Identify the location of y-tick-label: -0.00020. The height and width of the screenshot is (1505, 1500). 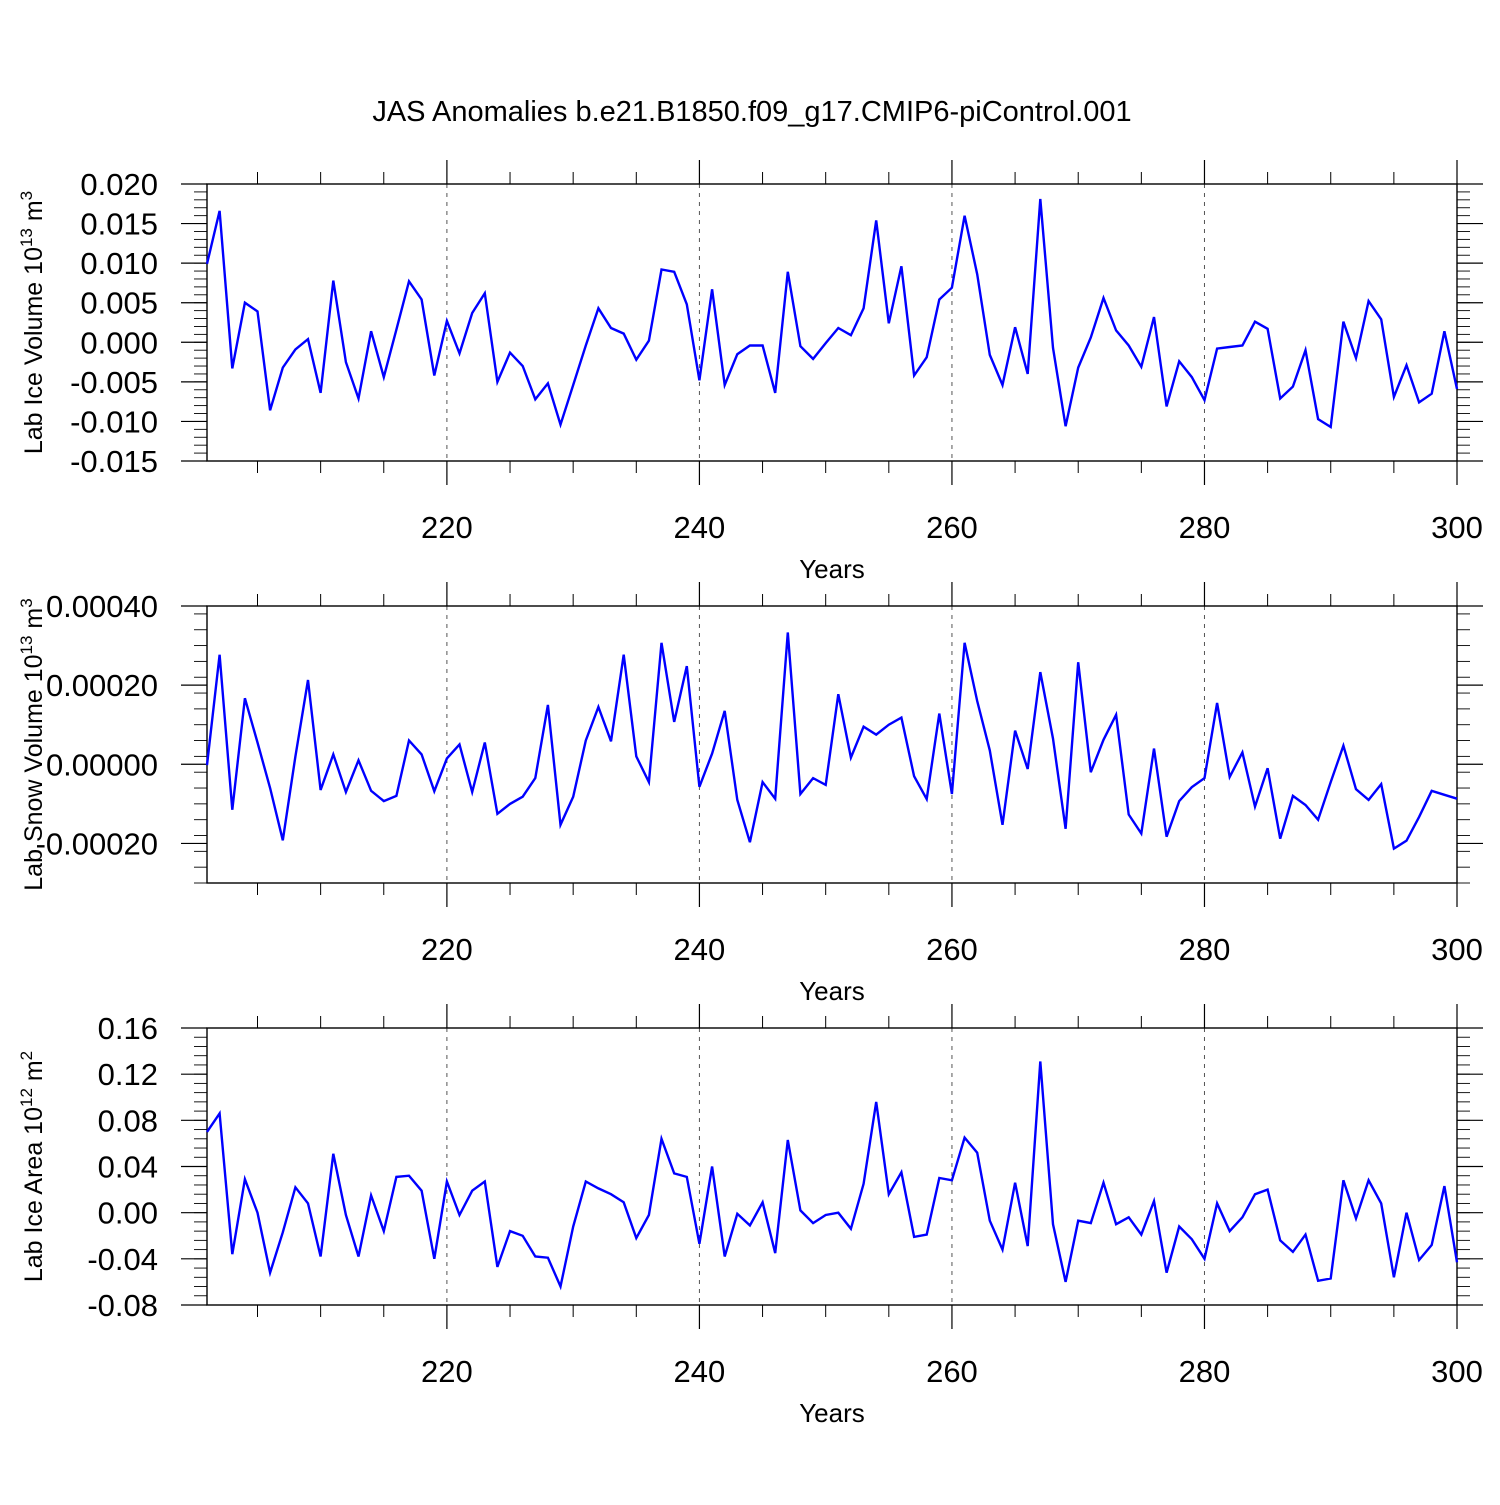
(97, 843).